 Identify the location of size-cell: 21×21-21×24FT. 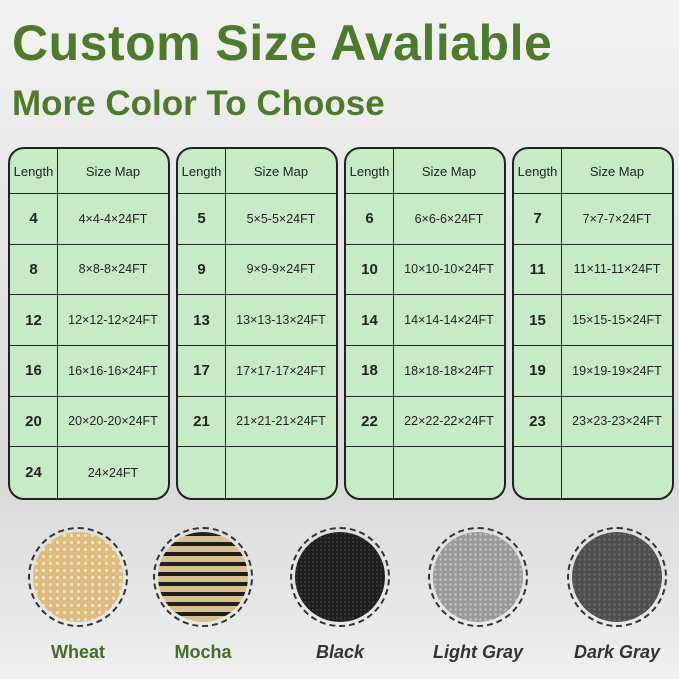
(281, 422).